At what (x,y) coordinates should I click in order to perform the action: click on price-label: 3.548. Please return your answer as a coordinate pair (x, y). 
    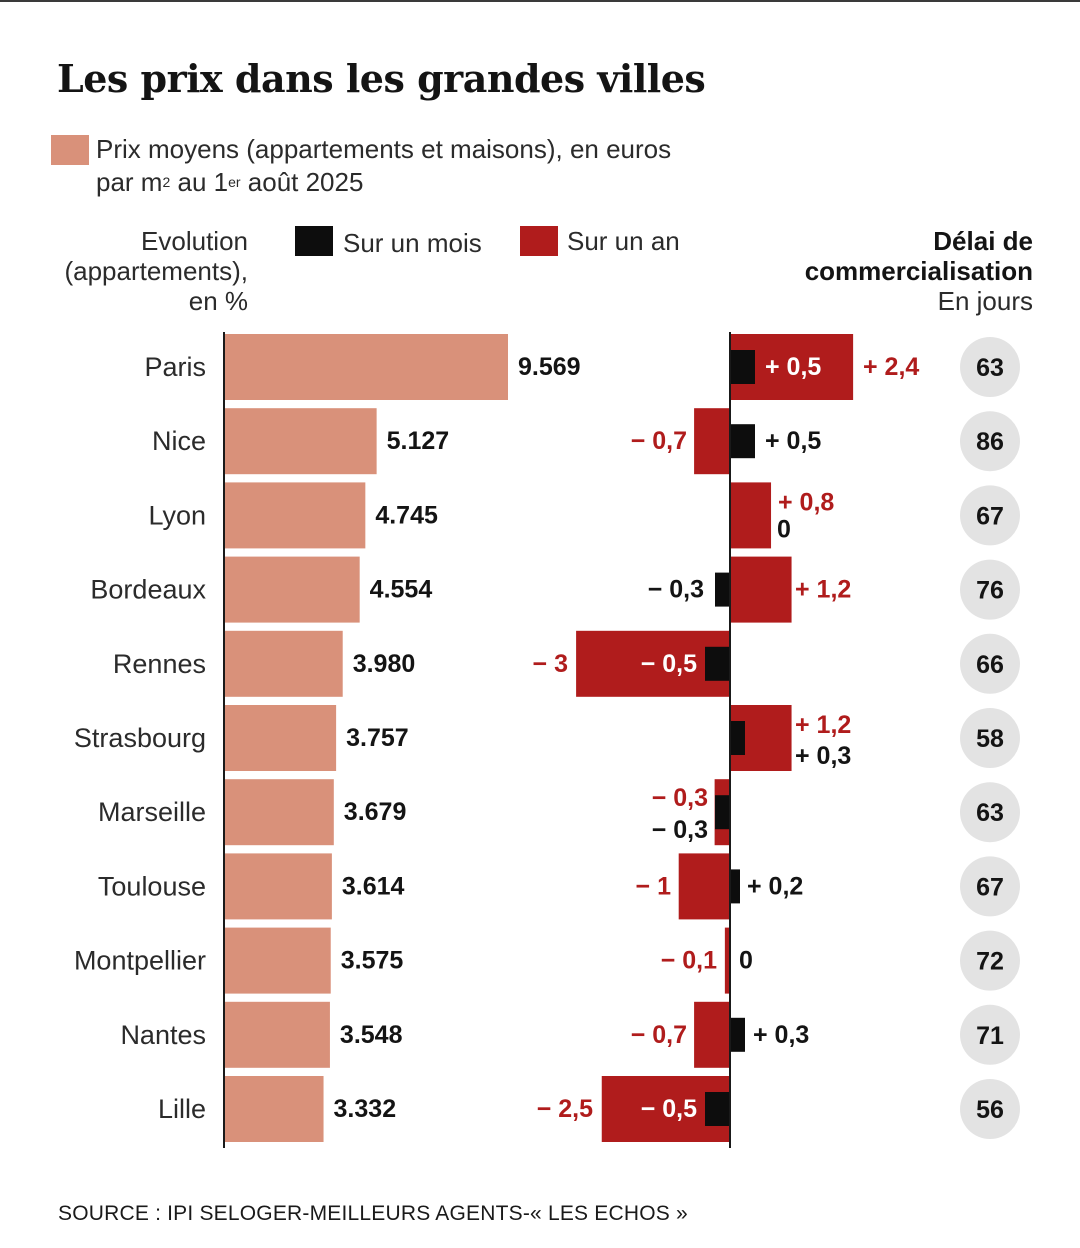
    Looking at the image, I should click on (371, 1035).